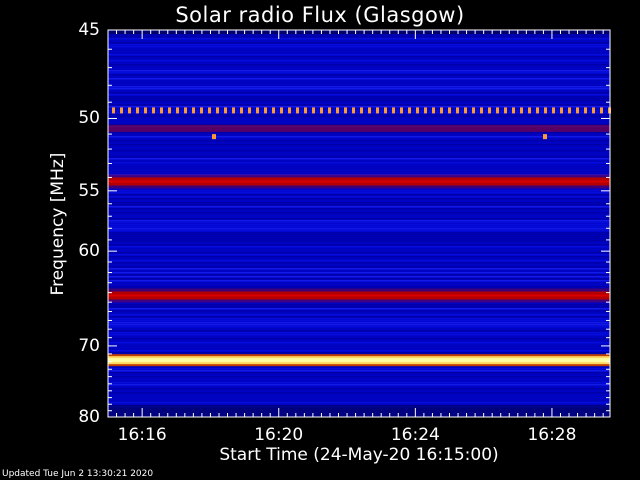 This screenshot has height=480, width=640. What do you see at coordinates (89, 190) in the screenshot?
I see `y-tick-label: 55` at bounding box center [89, 190].